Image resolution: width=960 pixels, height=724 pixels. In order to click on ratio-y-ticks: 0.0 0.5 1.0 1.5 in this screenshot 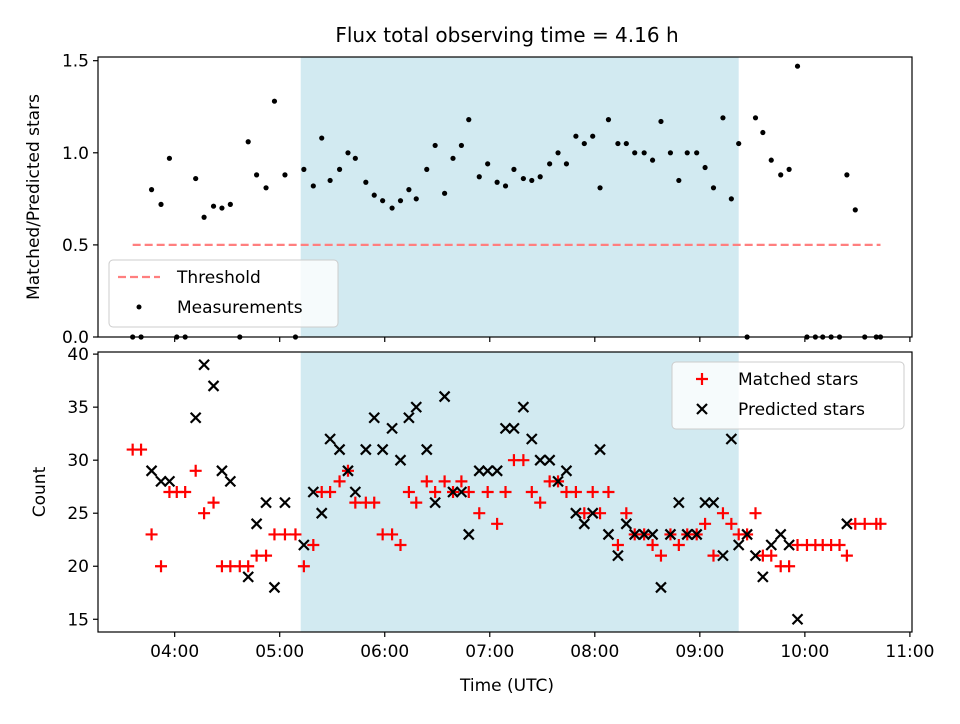, I will do `click(80, 200)`.